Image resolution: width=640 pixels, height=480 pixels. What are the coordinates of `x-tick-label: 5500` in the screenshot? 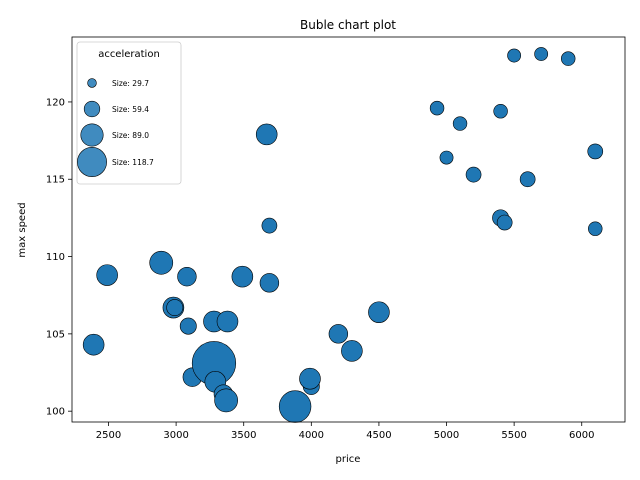 It's located at (513, 435).